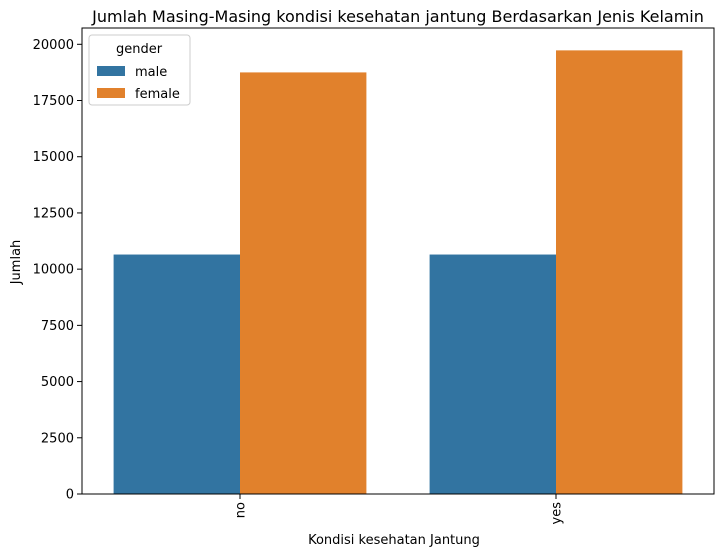 This screenshot has height=557, width=720. Describe the element at coordinates (53, 45) in the screenshot. I see `y-tick-label: 20000` at that location.